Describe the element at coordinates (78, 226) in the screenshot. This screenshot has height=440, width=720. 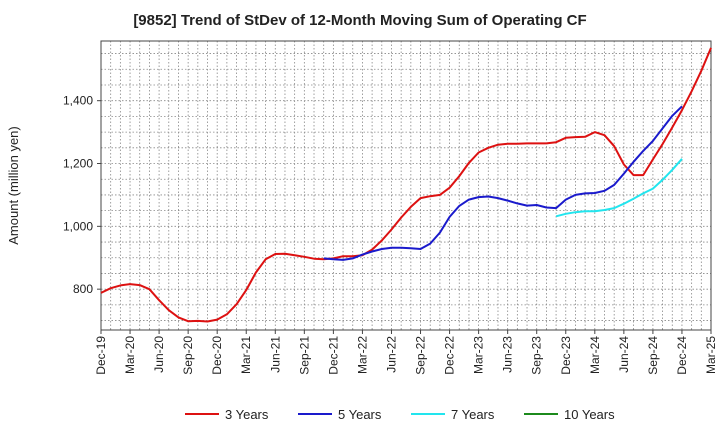
I see `y-tick-label: 1,000` at that location.